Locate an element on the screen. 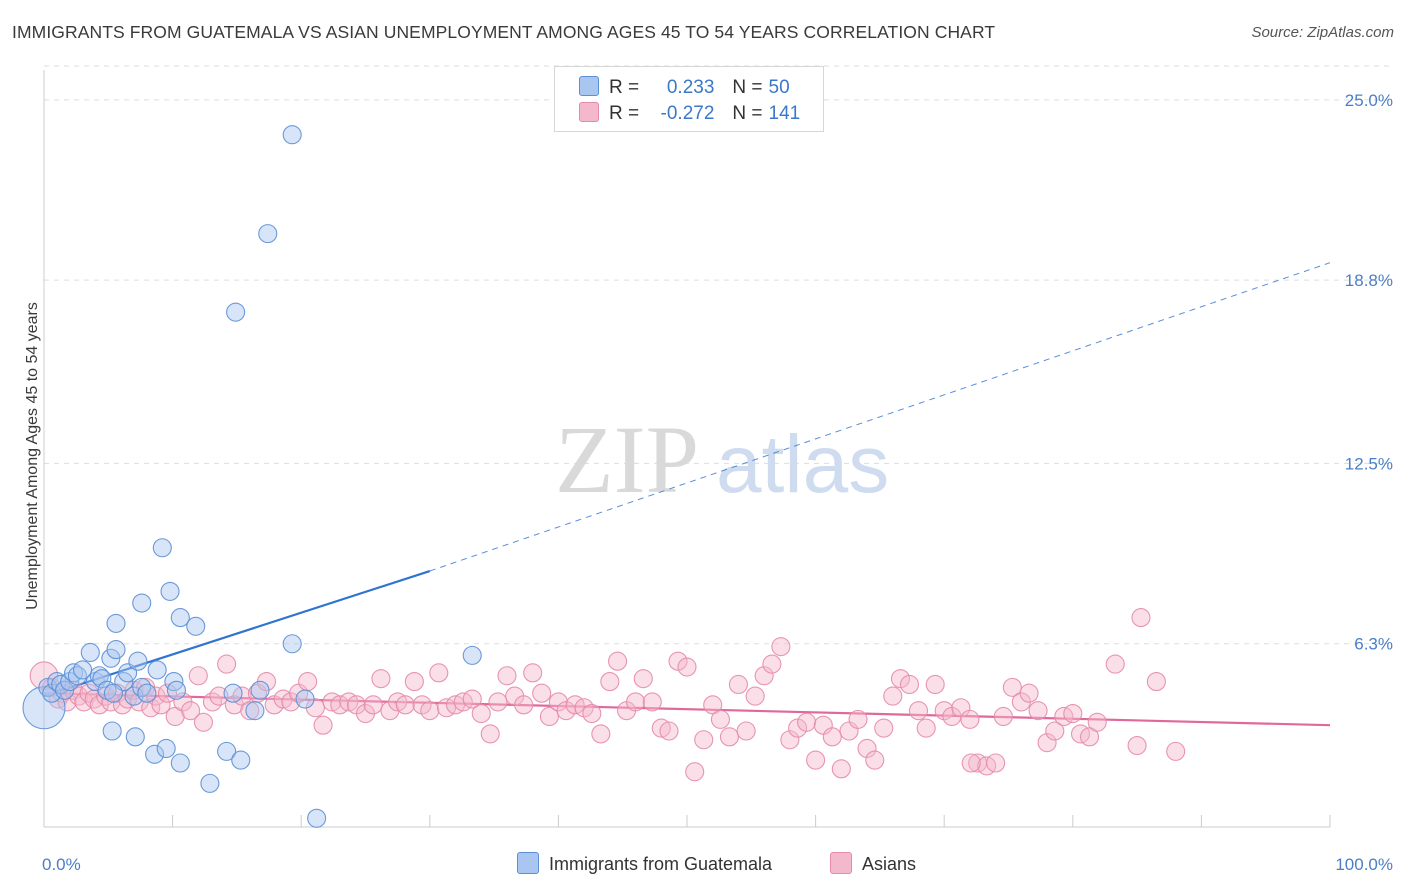 This screenshot has height=892, width=1406. legend-guatemala: Immigrants from Guatemala is located at coordinates (644, 863).